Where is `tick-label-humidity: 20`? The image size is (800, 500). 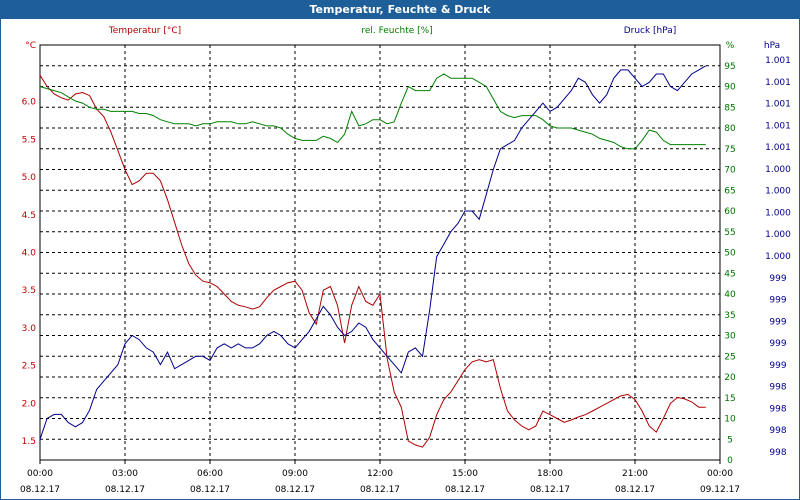
tick-label-humidity: 20 is located at coordinates (730, 378).